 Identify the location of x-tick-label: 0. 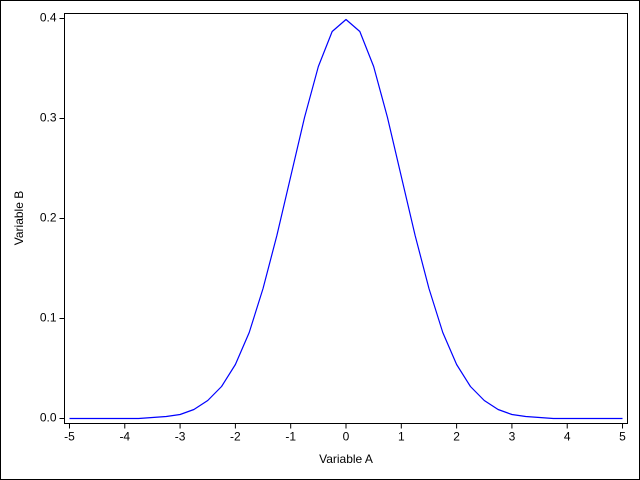
(346, 437).